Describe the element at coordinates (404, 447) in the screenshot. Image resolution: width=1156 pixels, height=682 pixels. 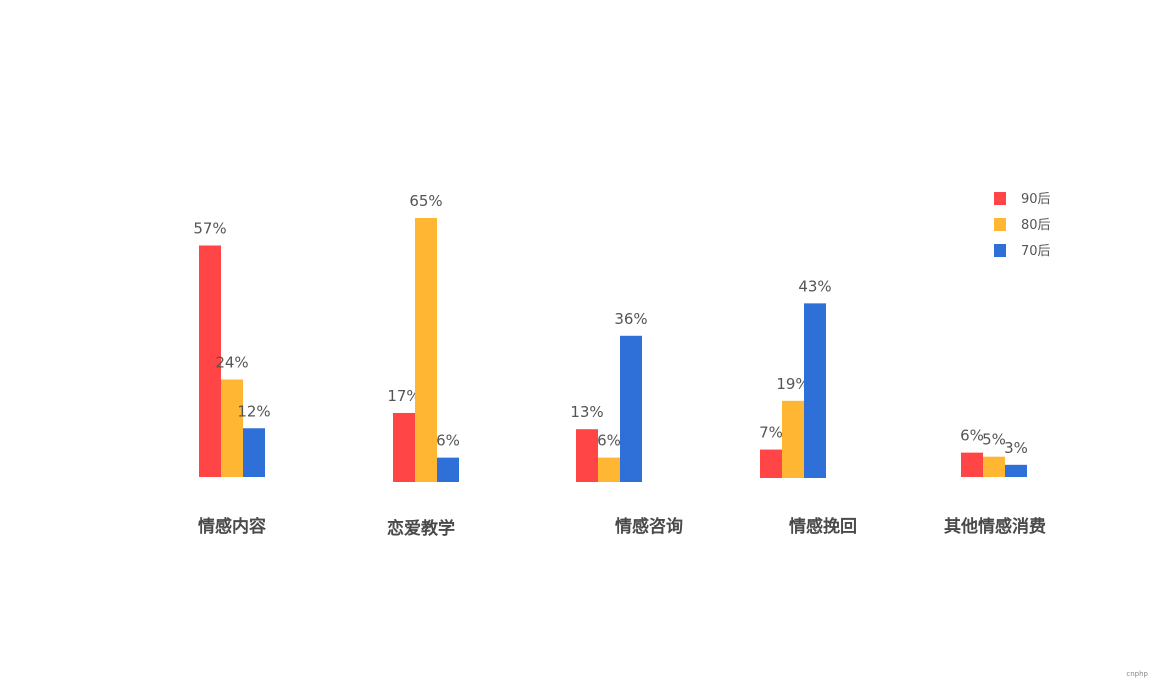
I see `bar-2-90后` at that location.